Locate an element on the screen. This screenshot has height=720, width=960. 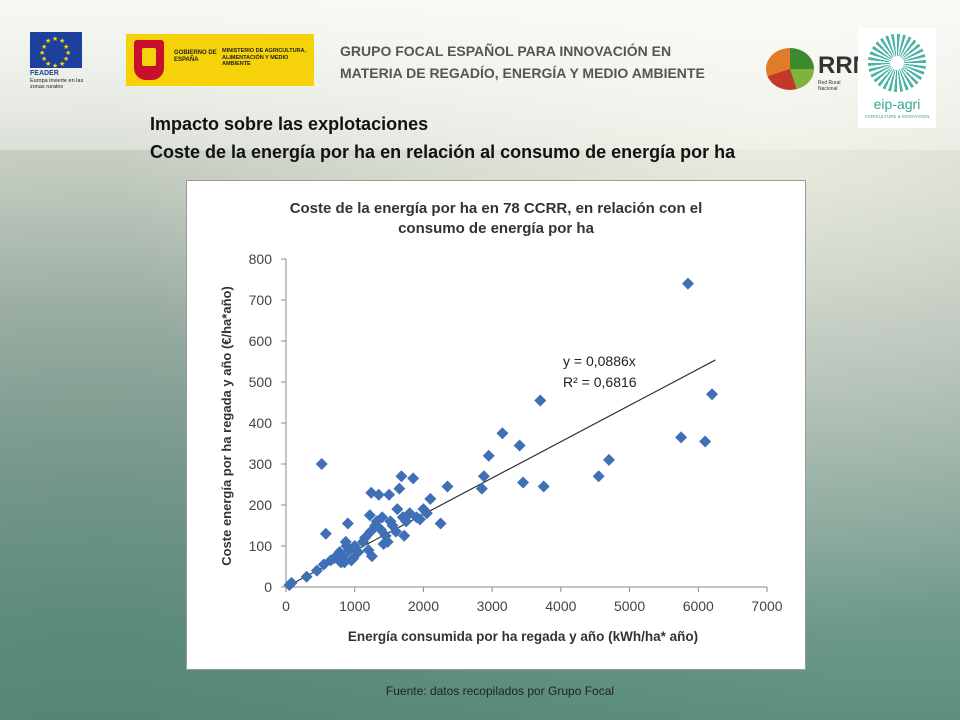
x-tick-label: 1000 is located at coordinates (354, 606).